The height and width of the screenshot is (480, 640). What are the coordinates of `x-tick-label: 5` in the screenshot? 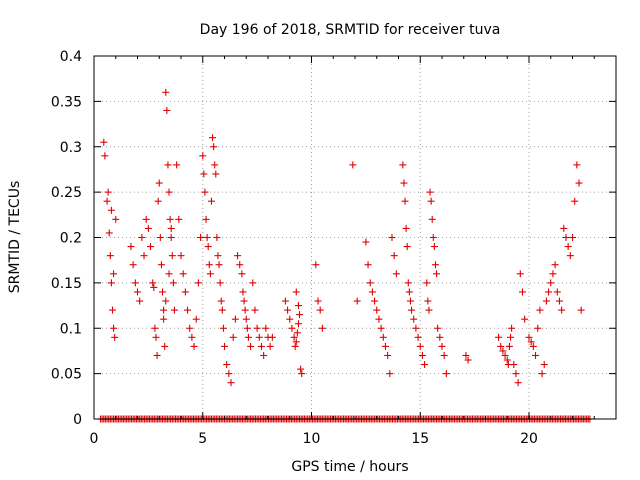 It's located at (202, 439).